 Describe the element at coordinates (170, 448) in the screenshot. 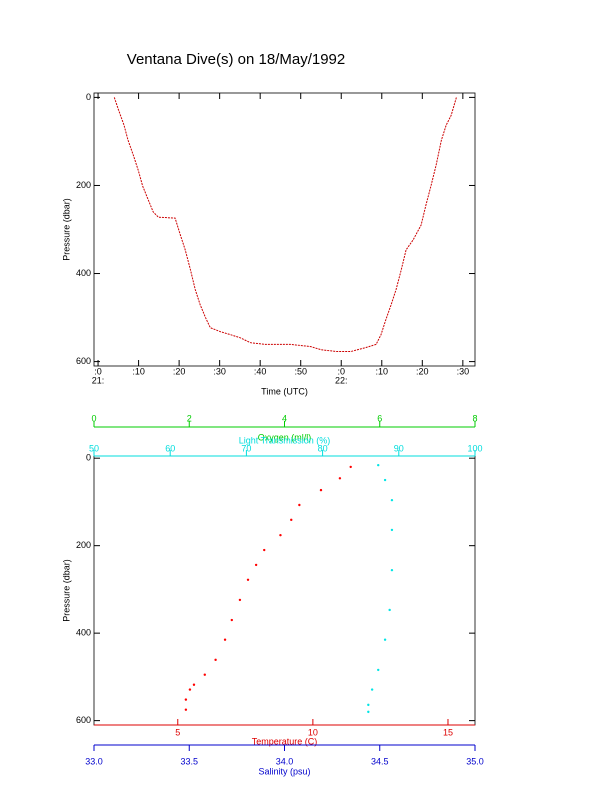

I see `x-tick-label: 60` at that location.